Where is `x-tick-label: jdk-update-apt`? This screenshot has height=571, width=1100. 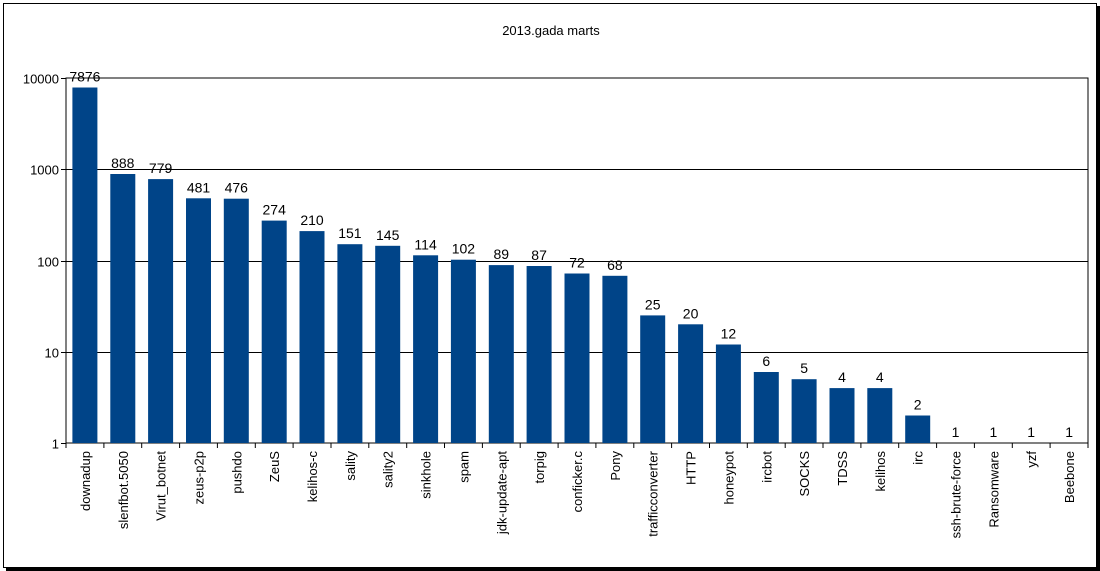
x-tick-label: jdk-update-apt is located at coordinates (501, 493).